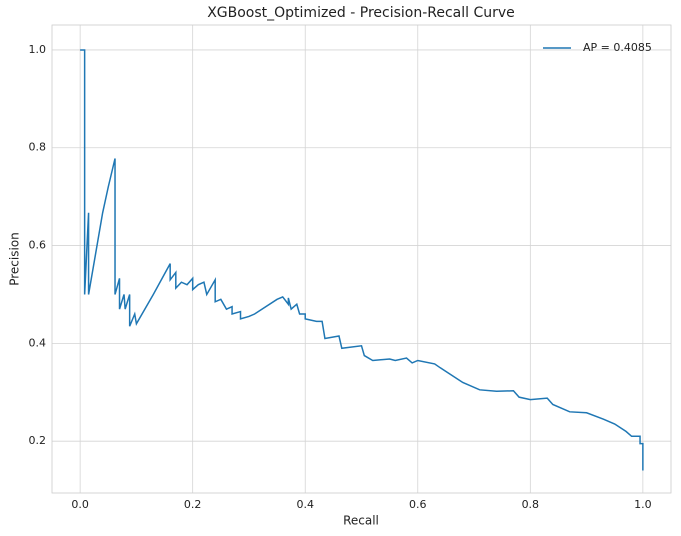  I want to click on y-tick-label: 0.6, so click(38, 245).